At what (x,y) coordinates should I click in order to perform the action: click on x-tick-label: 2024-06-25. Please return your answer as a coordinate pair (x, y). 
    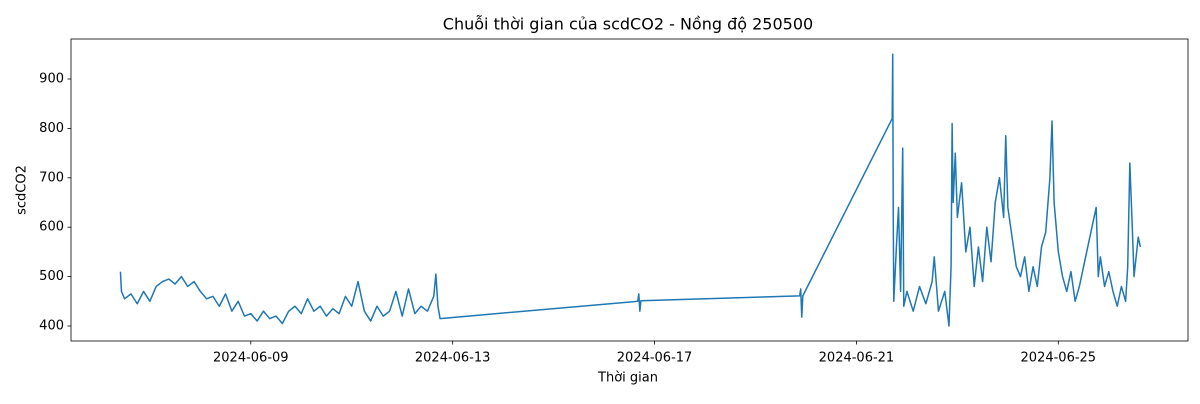
    Looking at the image, I should click on (1059, 358).